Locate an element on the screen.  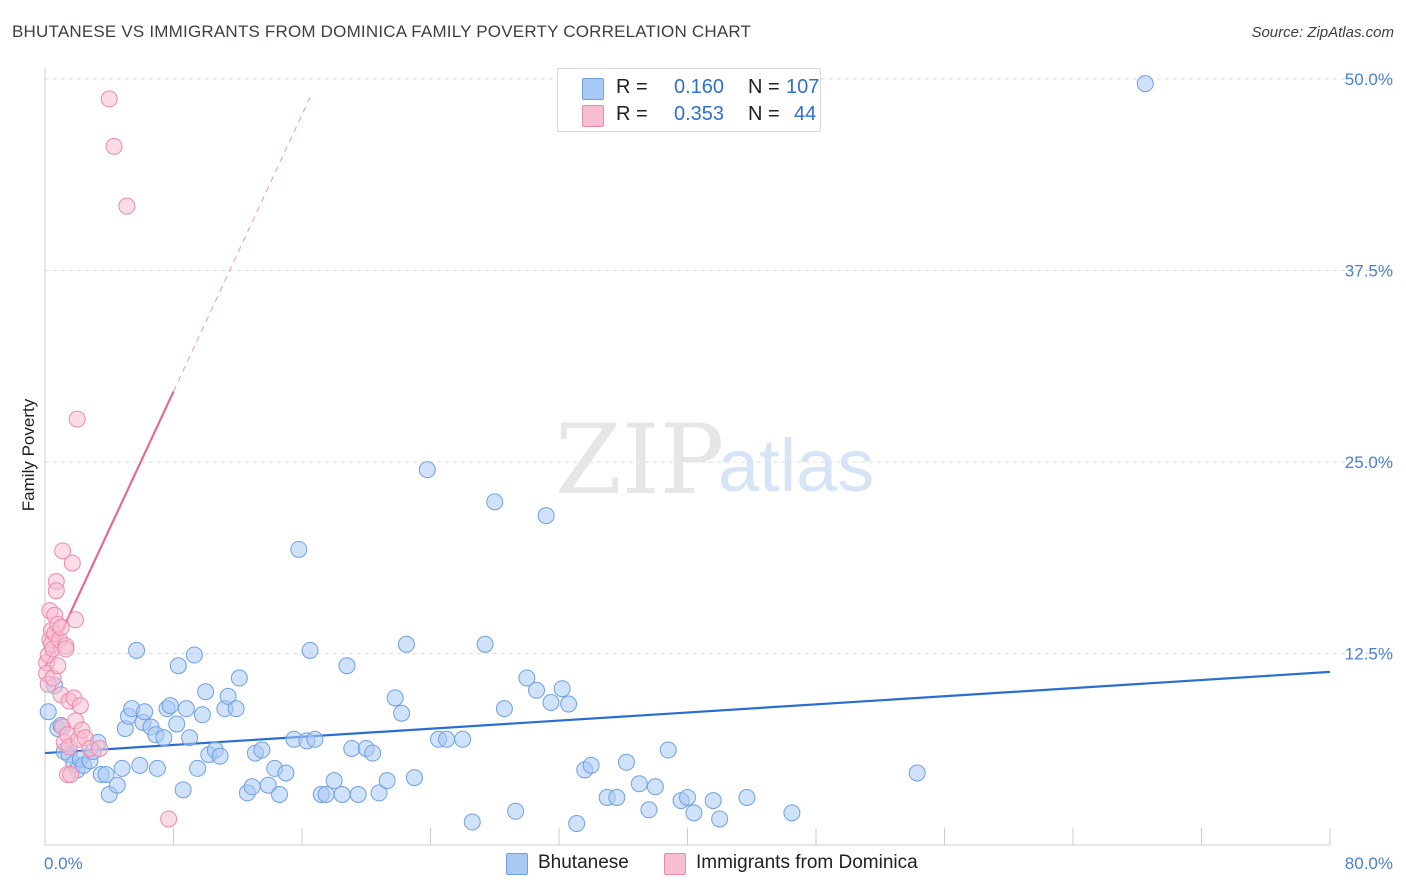
y-tick-label: 50.0% is located at coordinates (1369, 79).